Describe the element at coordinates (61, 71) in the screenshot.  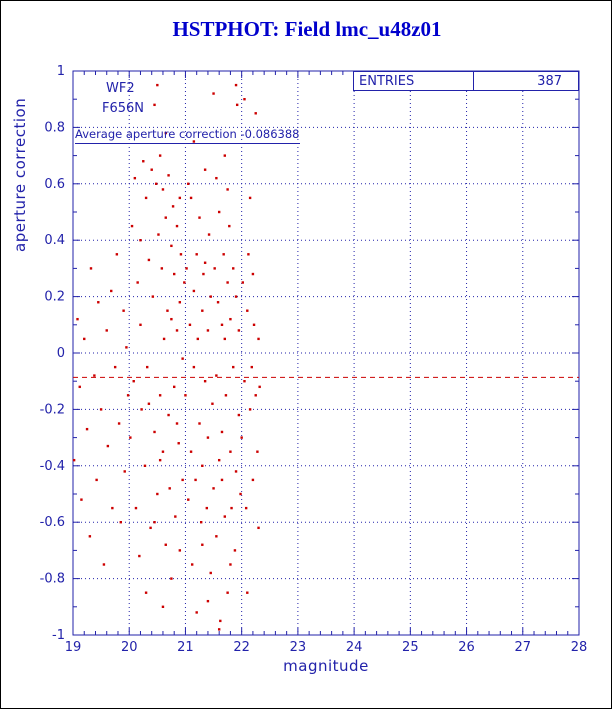
I see `svg-text: 1` at that location.